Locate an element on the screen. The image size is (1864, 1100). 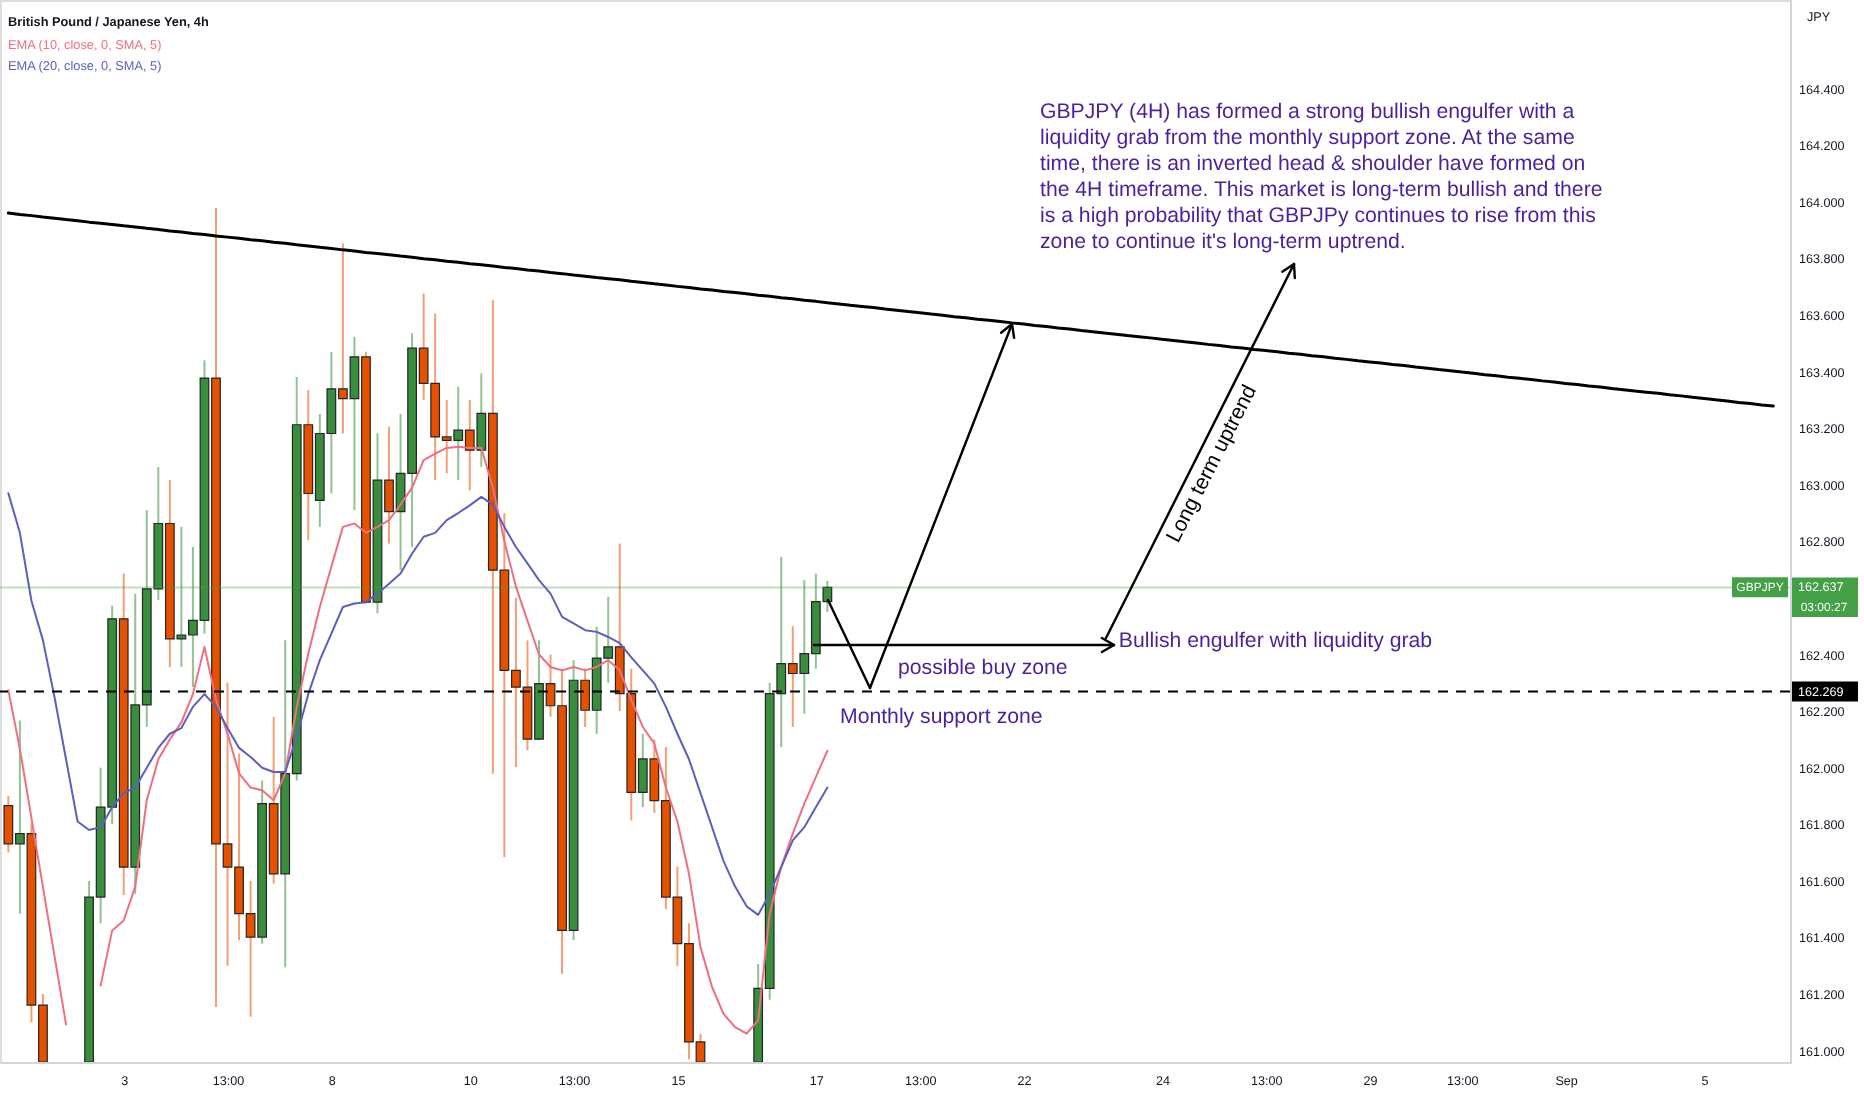
annotation: GBPJPY (4H) has formed a strong bullish engulfer with a liquidity grab from the monthly support zone. At the same time, there is an inverted head & shoulder have formed on the 4H timeframe. This market is long-term bullish and there is a high probability that GBPJPy continues to rise from this zone to continue it's long-term uptrend. is located at coordinates (1321, 177).